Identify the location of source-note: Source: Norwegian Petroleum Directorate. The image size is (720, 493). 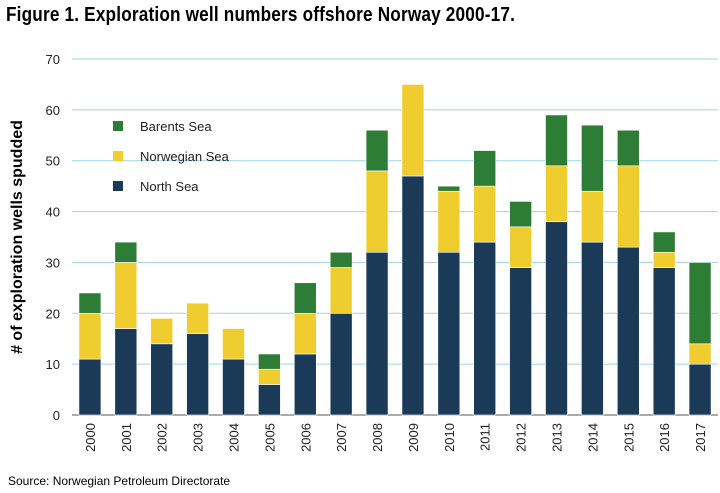
(119, 481).